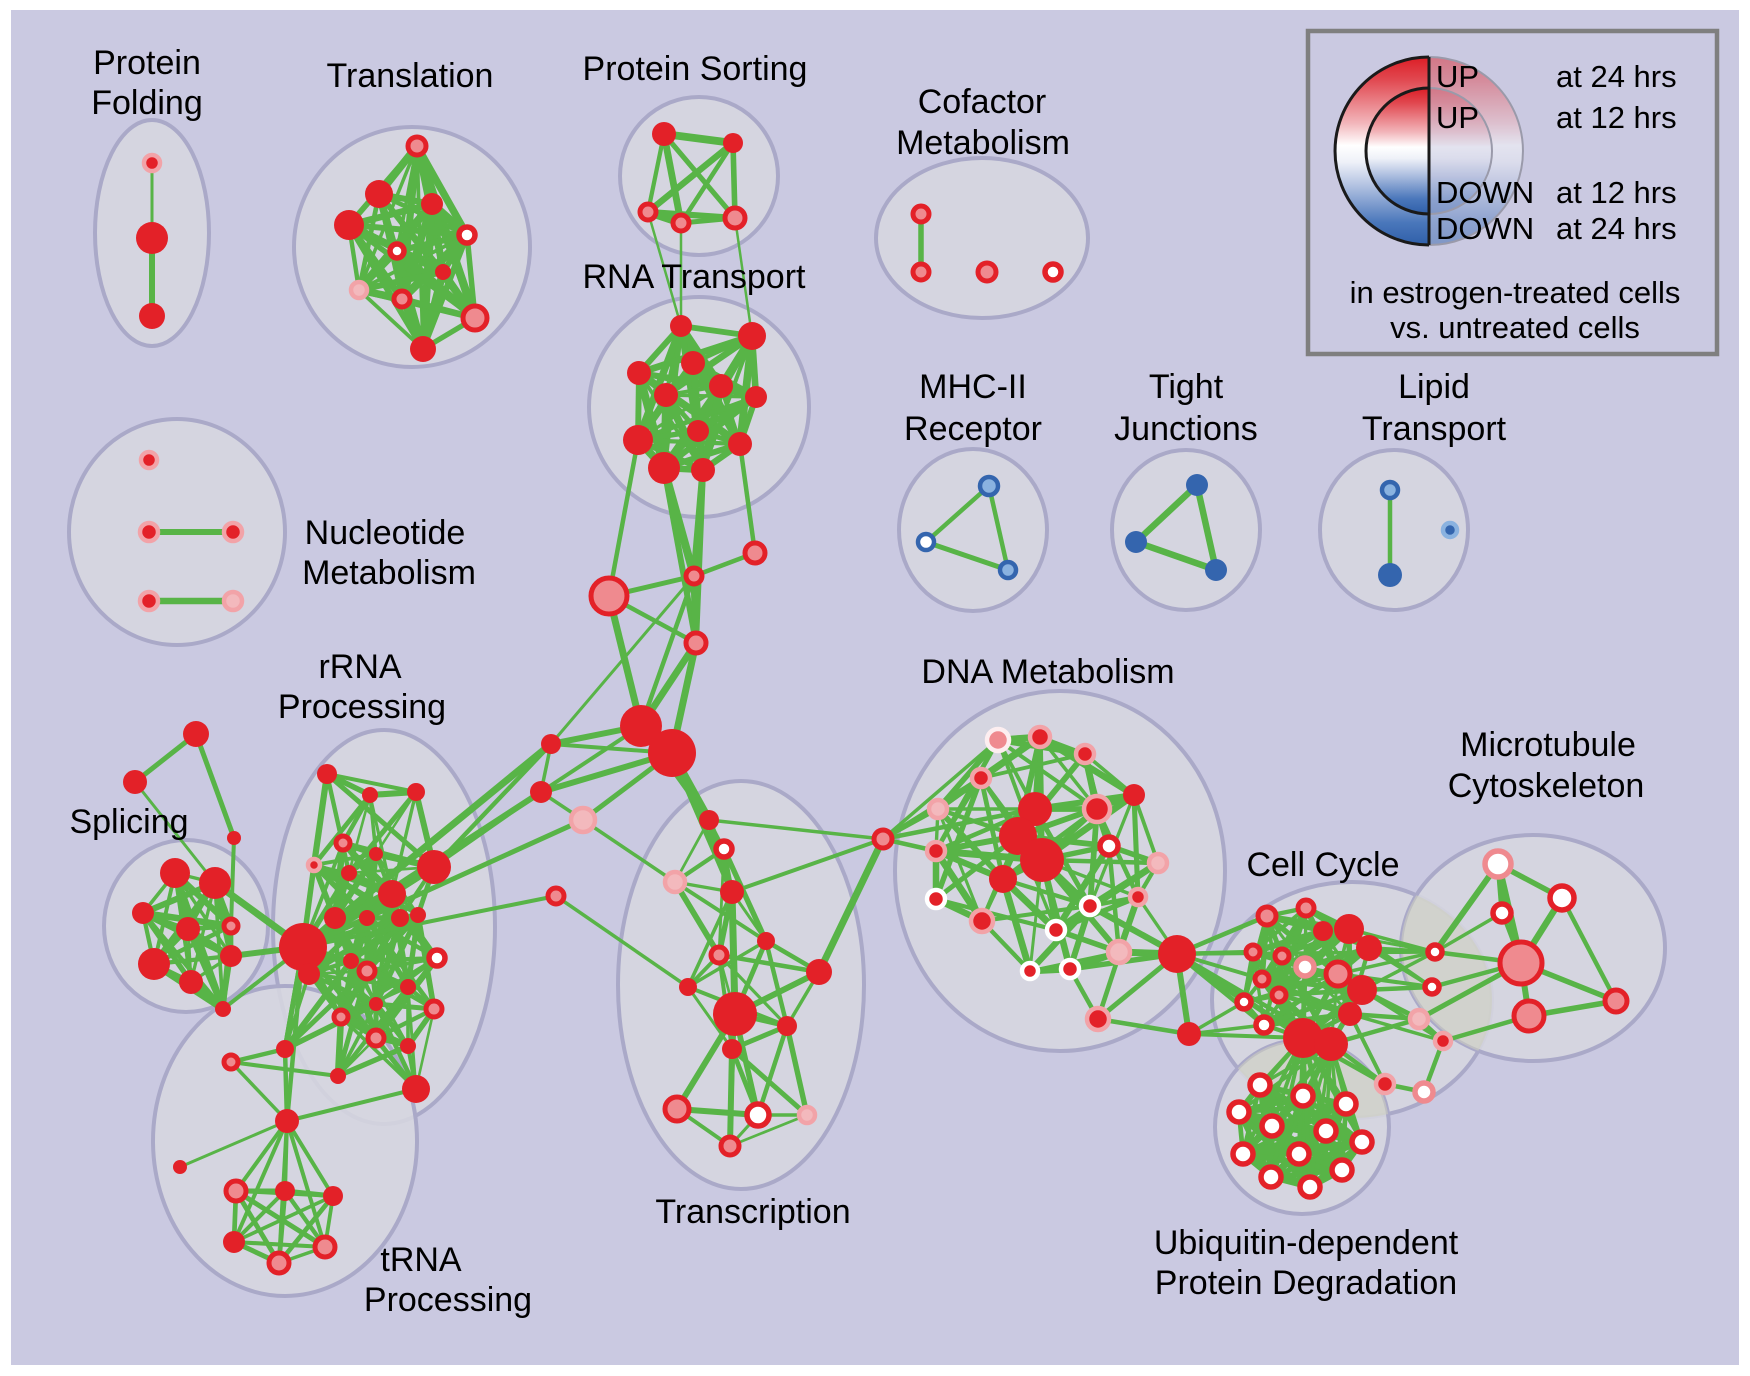 The image size is (1750, 1376). What do you see at coordinates (1306, 1283) in the screenshot?
I see `svg-text: Protein Degradation` at bounding box center [1306, 1283].